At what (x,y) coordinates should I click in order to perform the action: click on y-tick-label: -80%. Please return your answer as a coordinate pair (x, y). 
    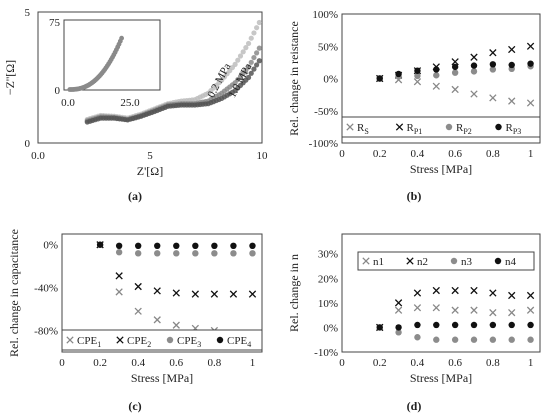
    Looking at the image, I should click on (46, 332).